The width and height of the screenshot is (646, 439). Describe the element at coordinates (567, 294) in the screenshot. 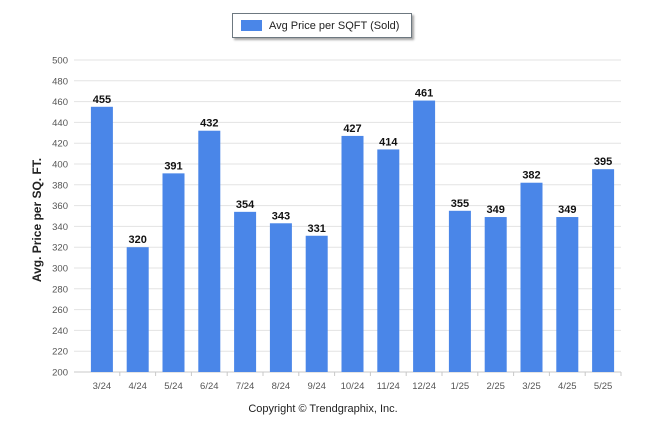

I see `bar-4/25` at that location.